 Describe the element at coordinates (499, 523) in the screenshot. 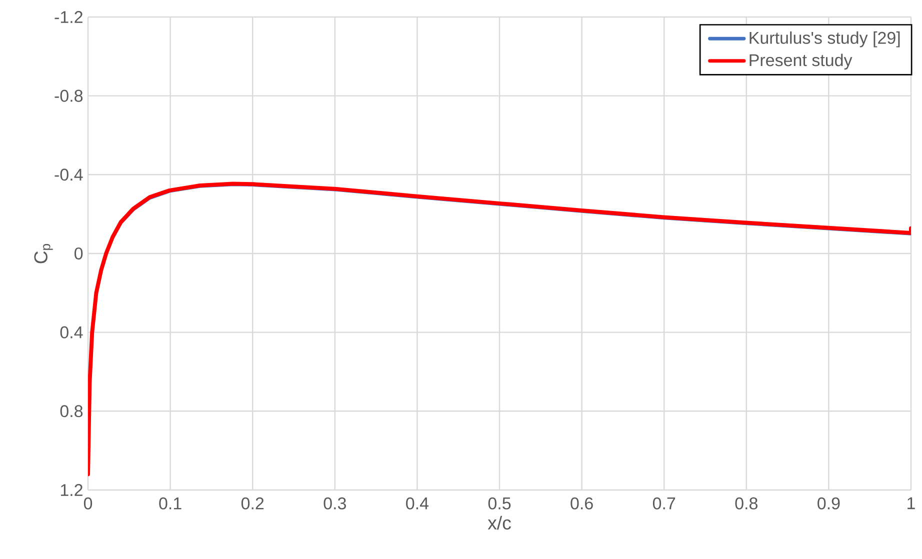

I see `x-axis-title: x/c` at that location.